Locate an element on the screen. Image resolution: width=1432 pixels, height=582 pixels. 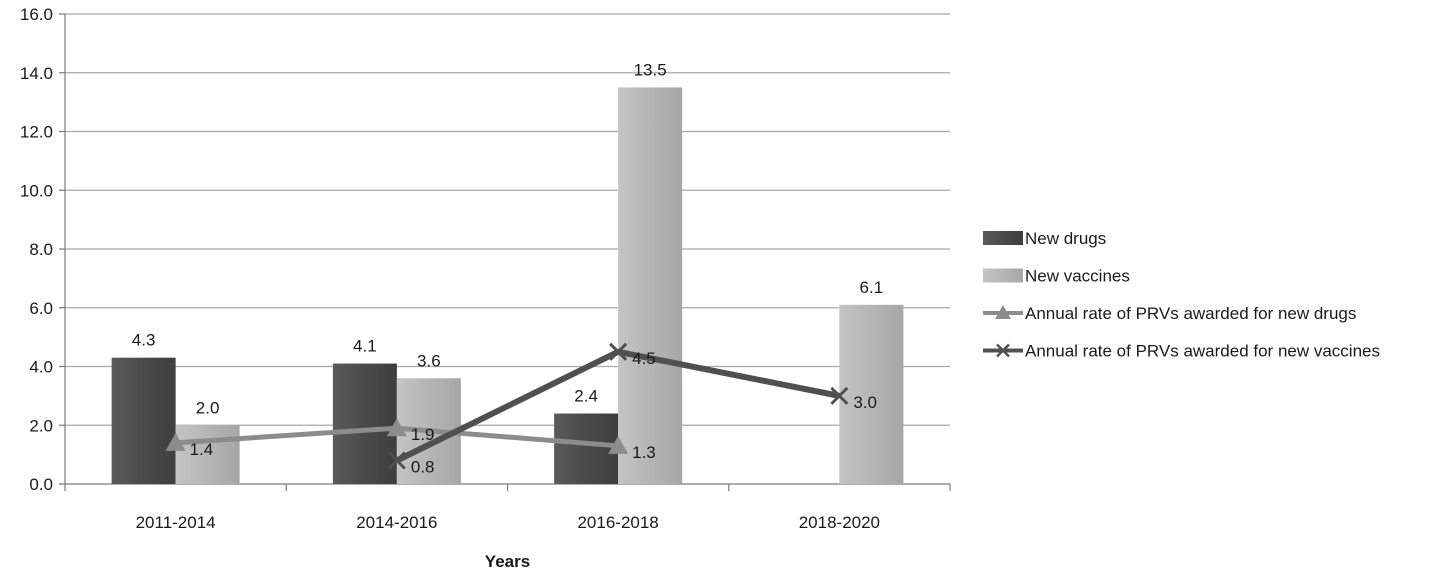
y-tick-label: 2.0 is located at coordinates (41, 425).